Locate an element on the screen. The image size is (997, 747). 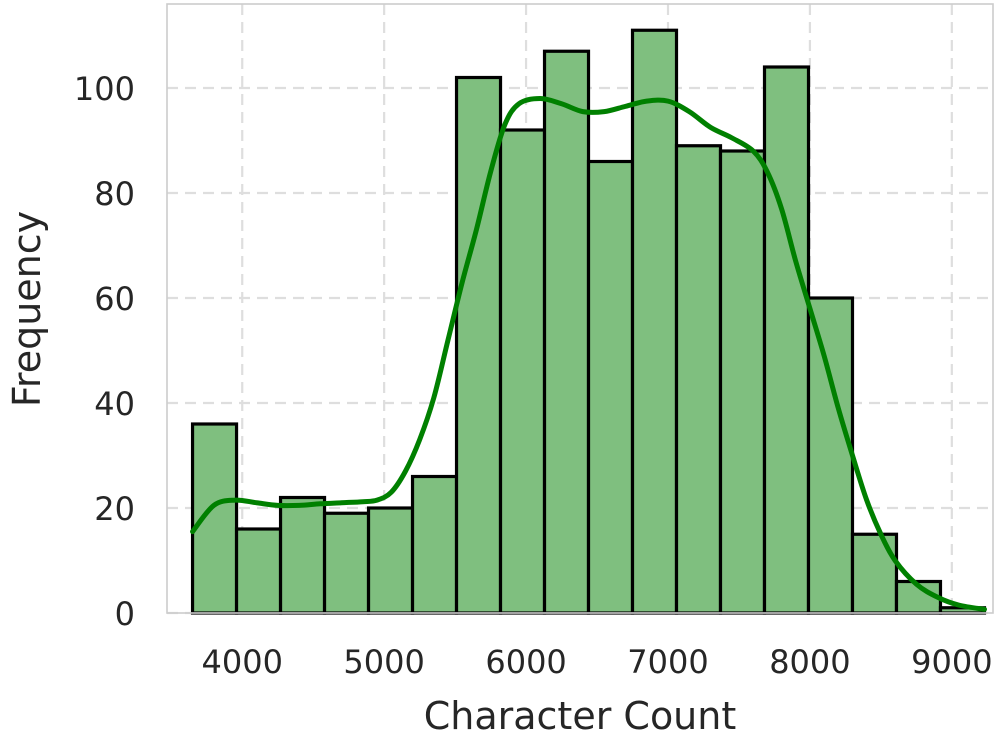
y-tick-label: 100 is located at coordinates (104, 89).